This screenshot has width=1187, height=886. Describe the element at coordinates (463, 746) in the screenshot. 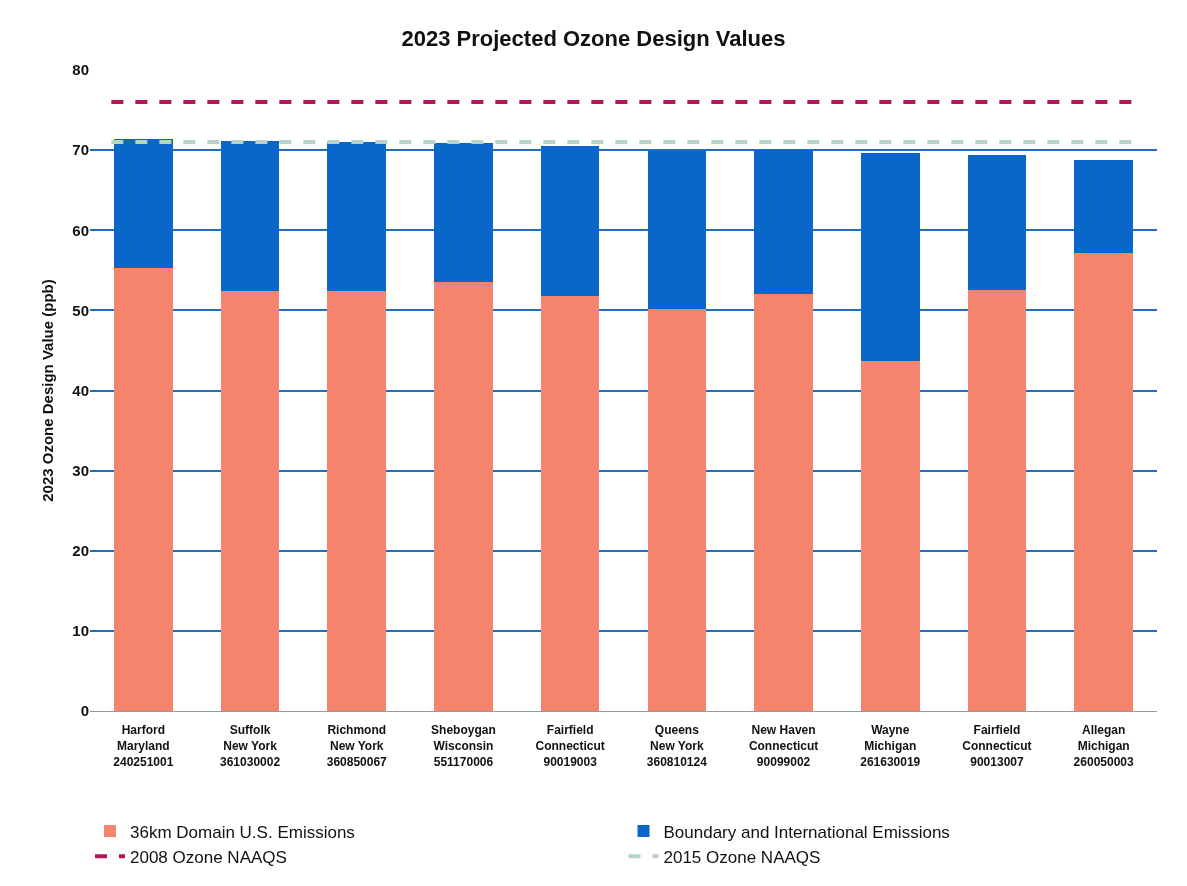

I see `x-tick-label: Sheboygan Wisconsin 551170006` at that location.